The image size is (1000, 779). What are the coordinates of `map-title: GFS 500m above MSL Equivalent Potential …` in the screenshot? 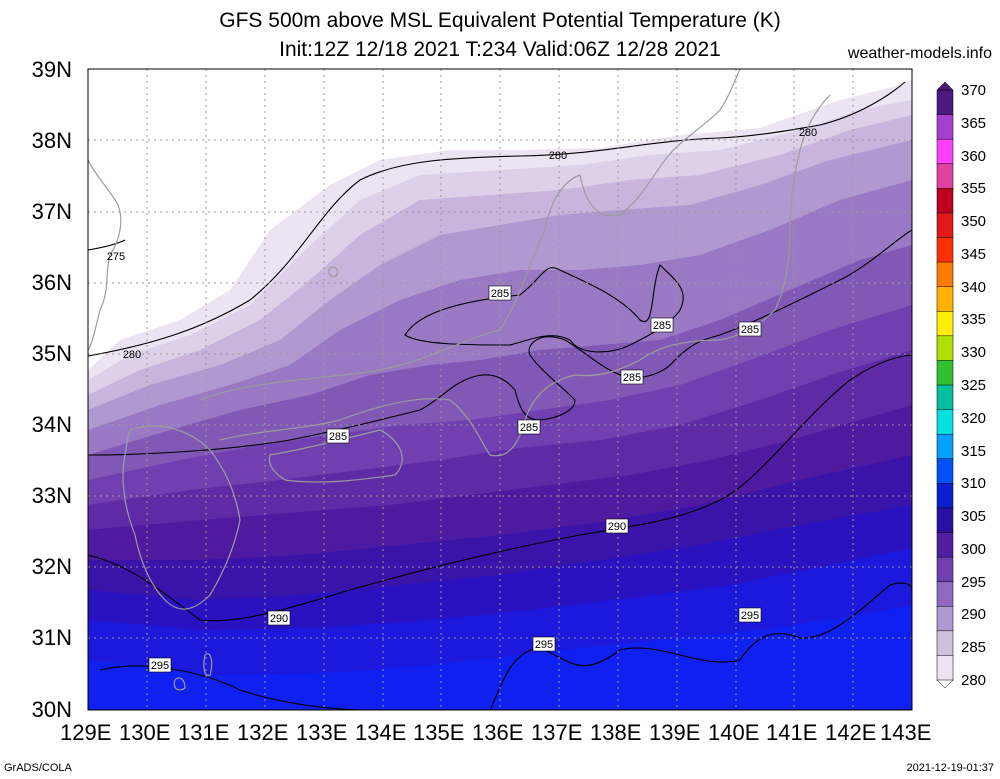 It's located at (500, 20).